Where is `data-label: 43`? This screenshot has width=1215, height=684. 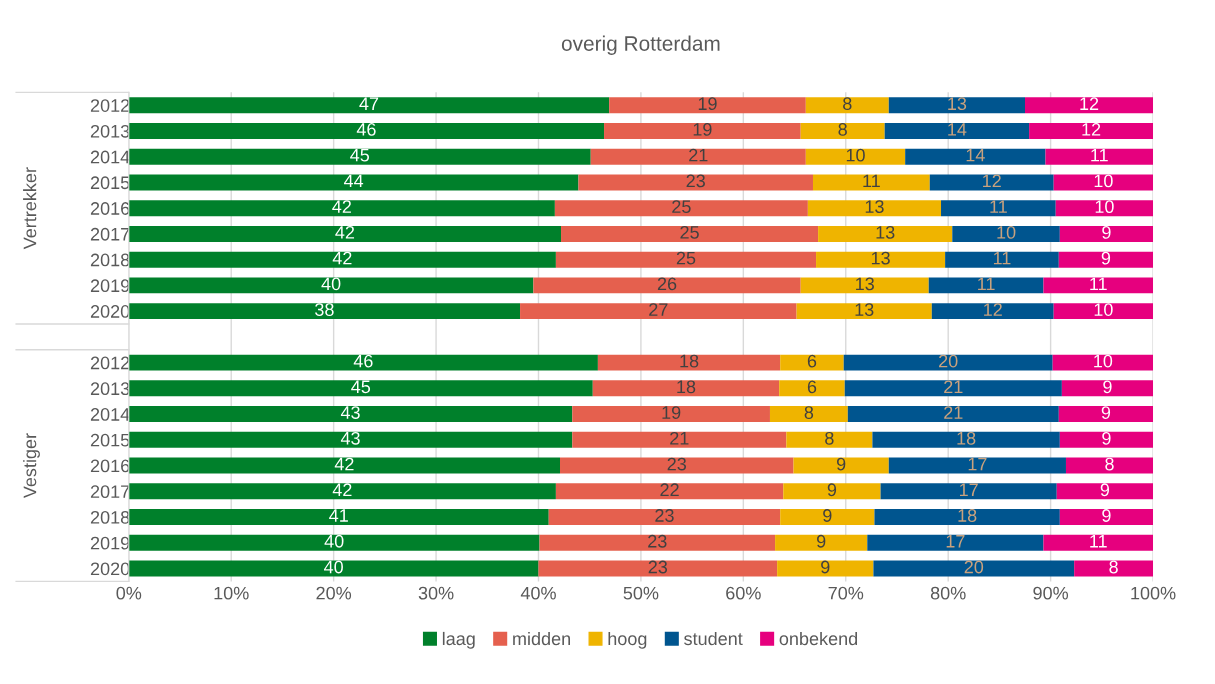 data-label: 43 is located at coordinates (350, 412).